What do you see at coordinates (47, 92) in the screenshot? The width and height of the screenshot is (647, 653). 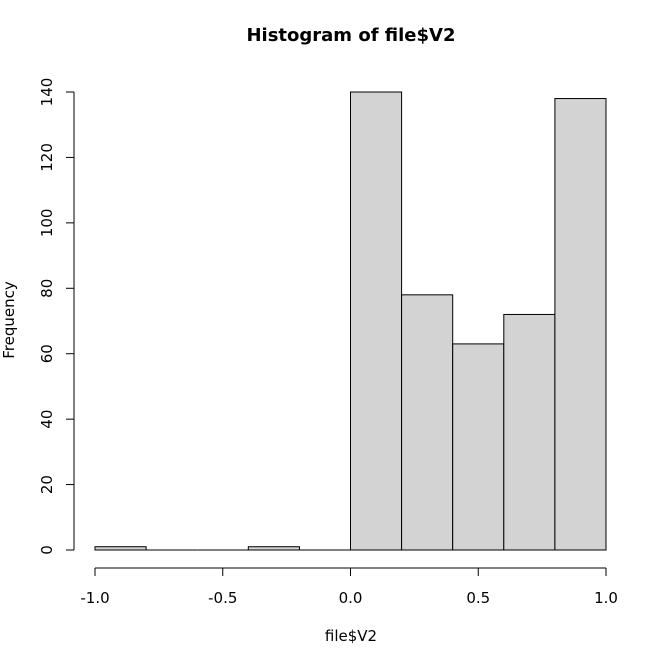 I see `y-tick-label: 140` at bounding box center [47, 92].